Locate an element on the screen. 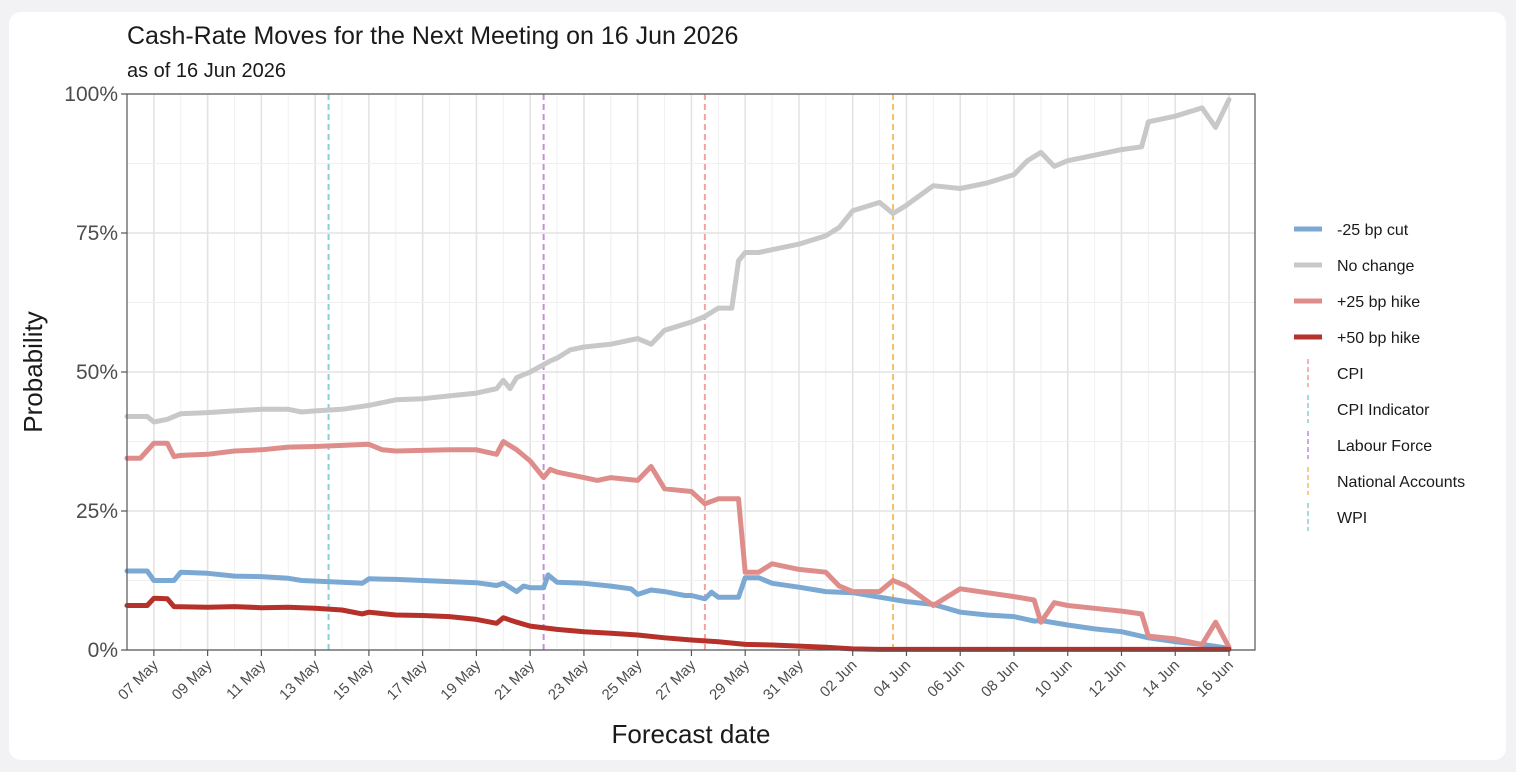  y-tick-label: 25% is located at coordinates (97, 511).